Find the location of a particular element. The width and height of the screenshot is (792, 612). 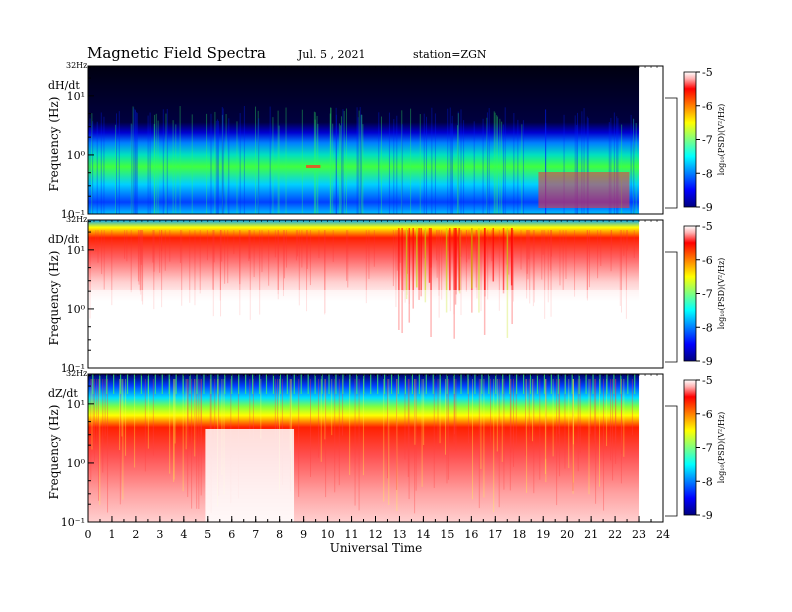

x-tick-label: 10 is located at coordinates (328, 534).